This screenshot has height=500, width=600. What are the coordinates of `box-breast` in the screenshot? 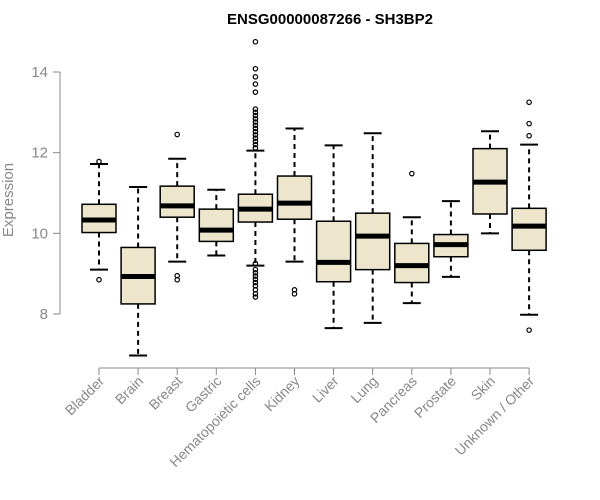 It's located at (177, 207).